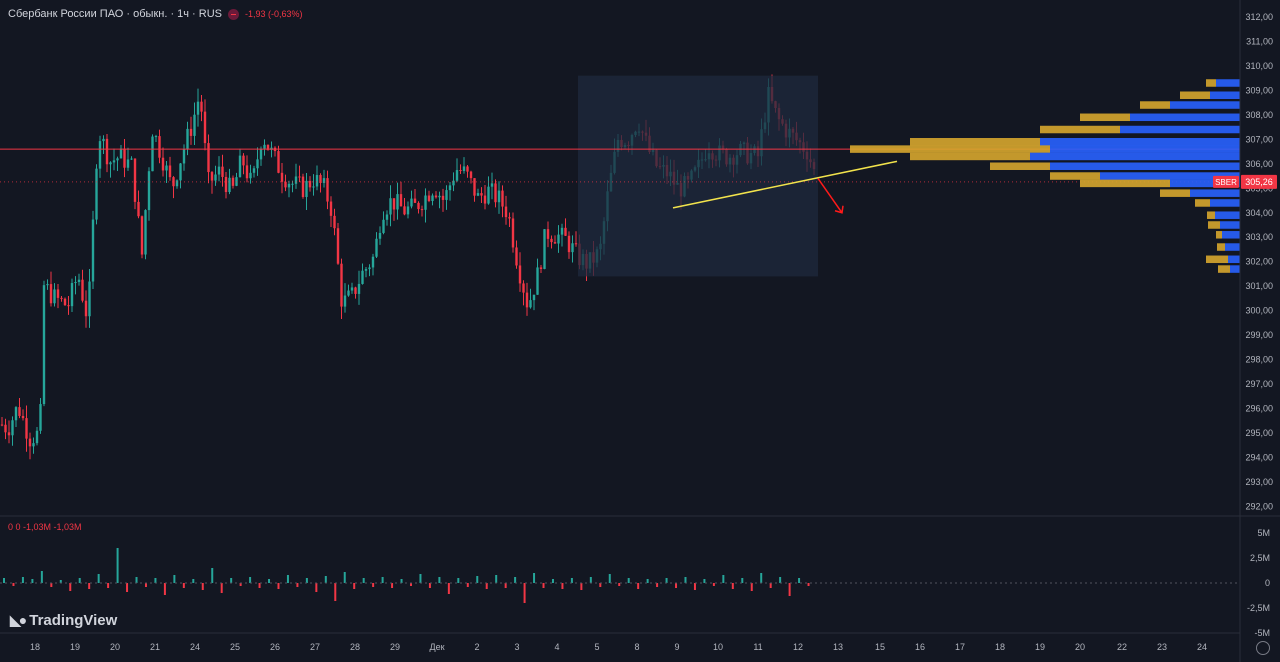 The image size is (1280, 662). What do you see at coordinates (698, 176) in the screenshot?
I see `highlight-box` at bounding box center [698, 176].